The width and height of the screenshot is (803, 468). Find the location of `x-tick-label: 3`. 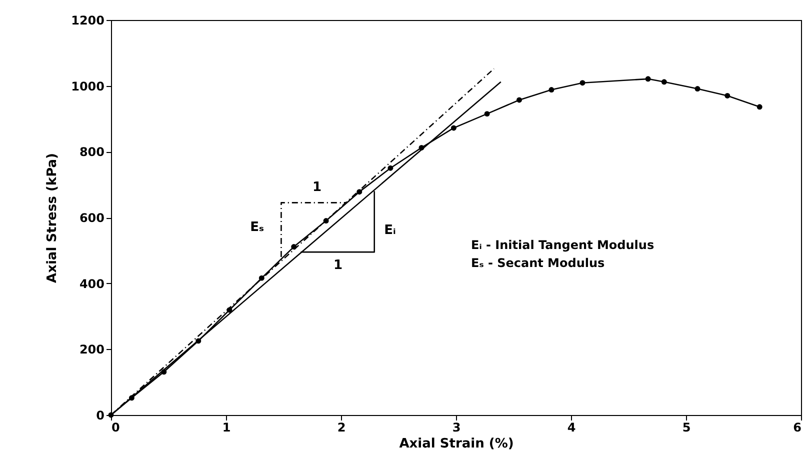

x-tick-label: 3 is located at coordinates (456, 427).